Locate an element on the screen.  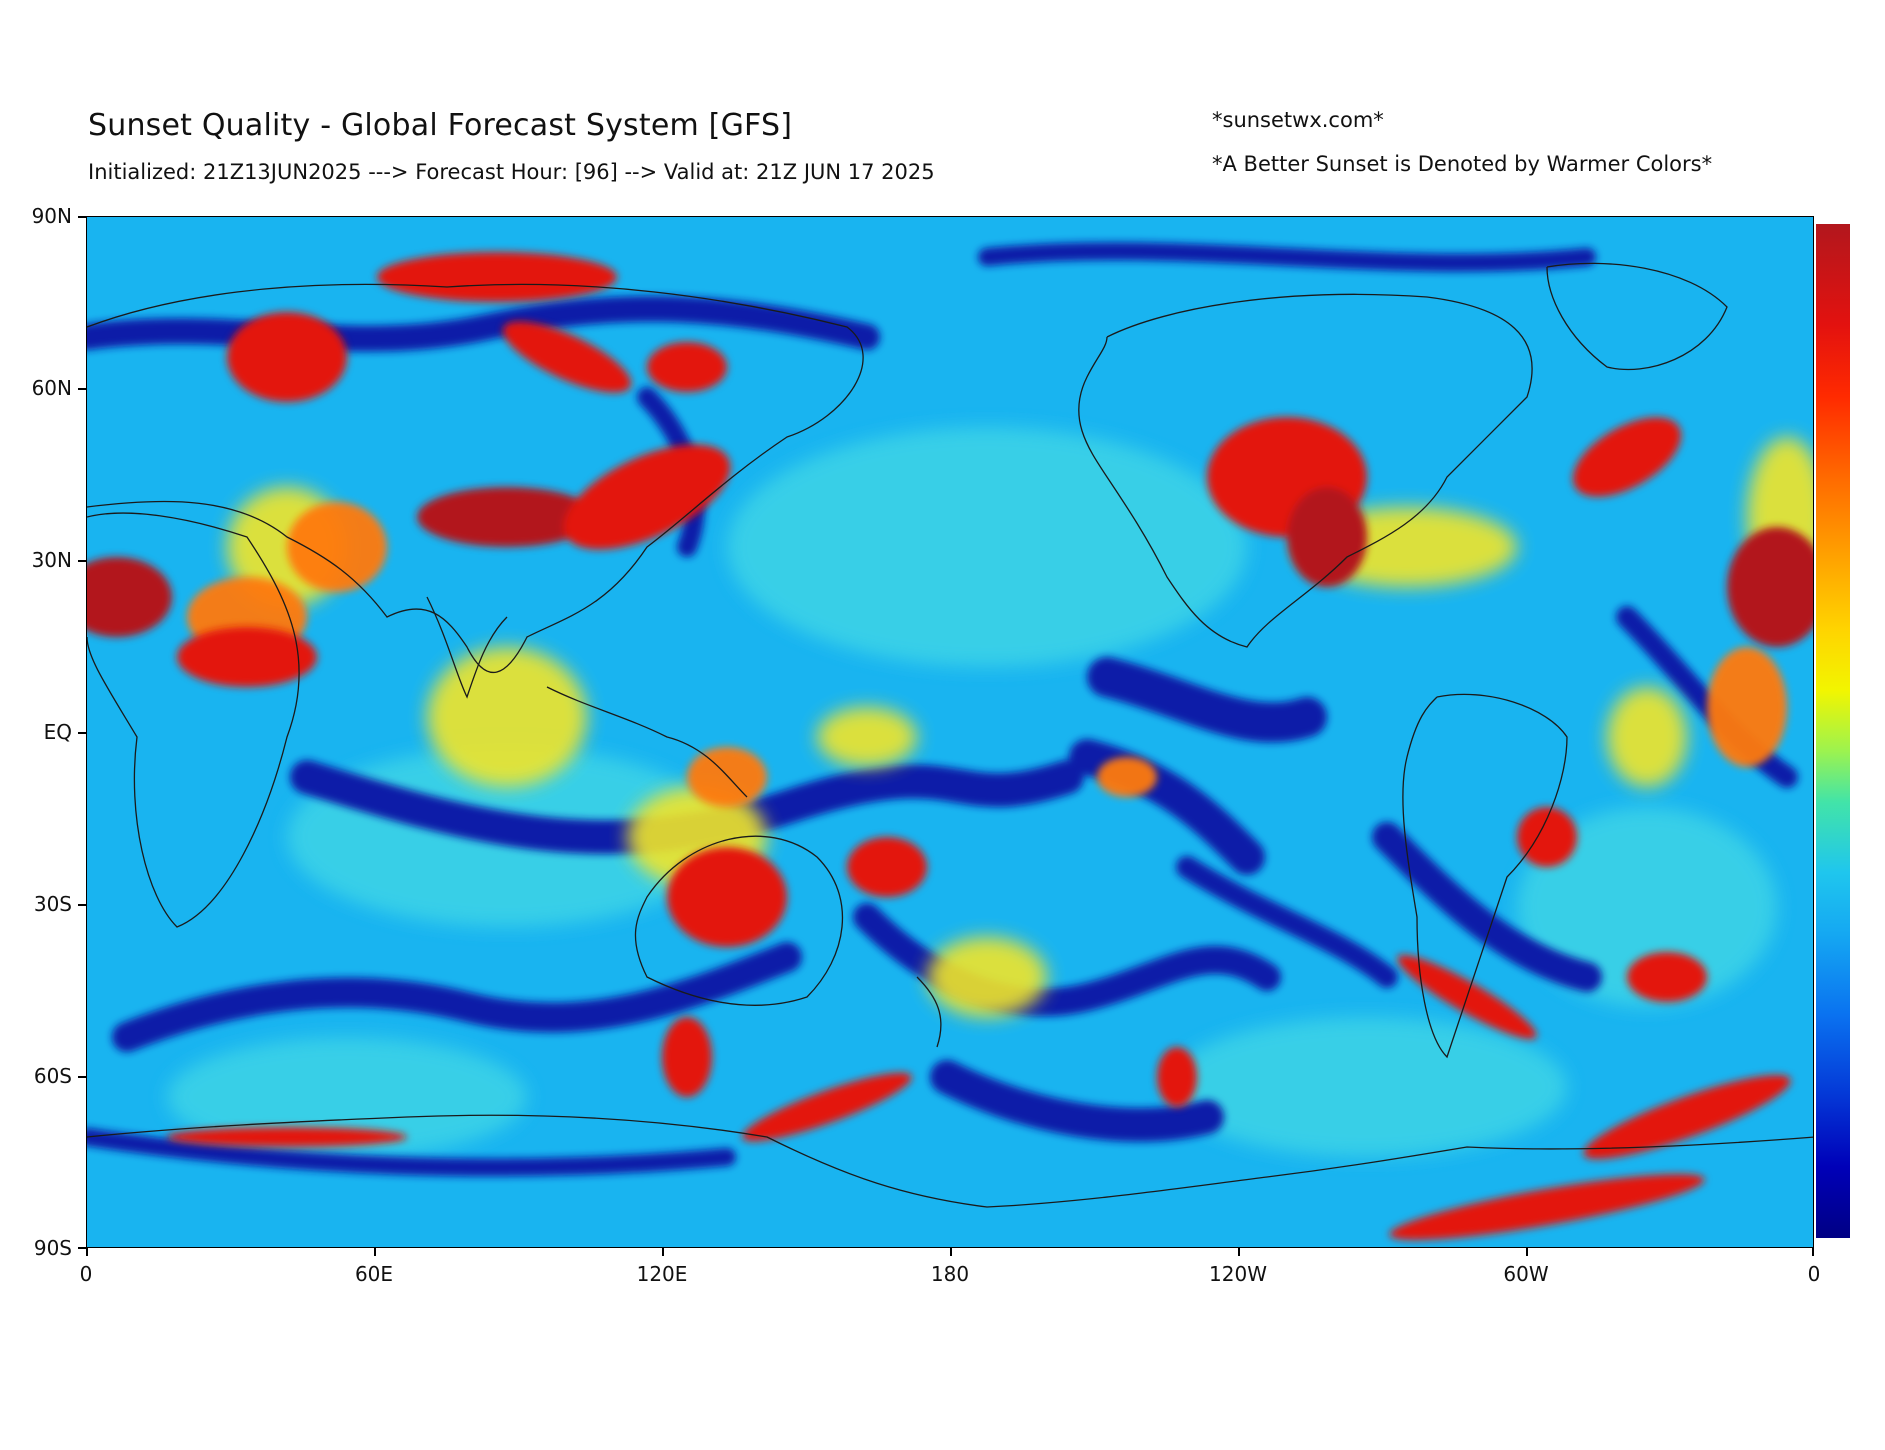
lat-tick-label: 90S is located at coordinates (52, 1248).